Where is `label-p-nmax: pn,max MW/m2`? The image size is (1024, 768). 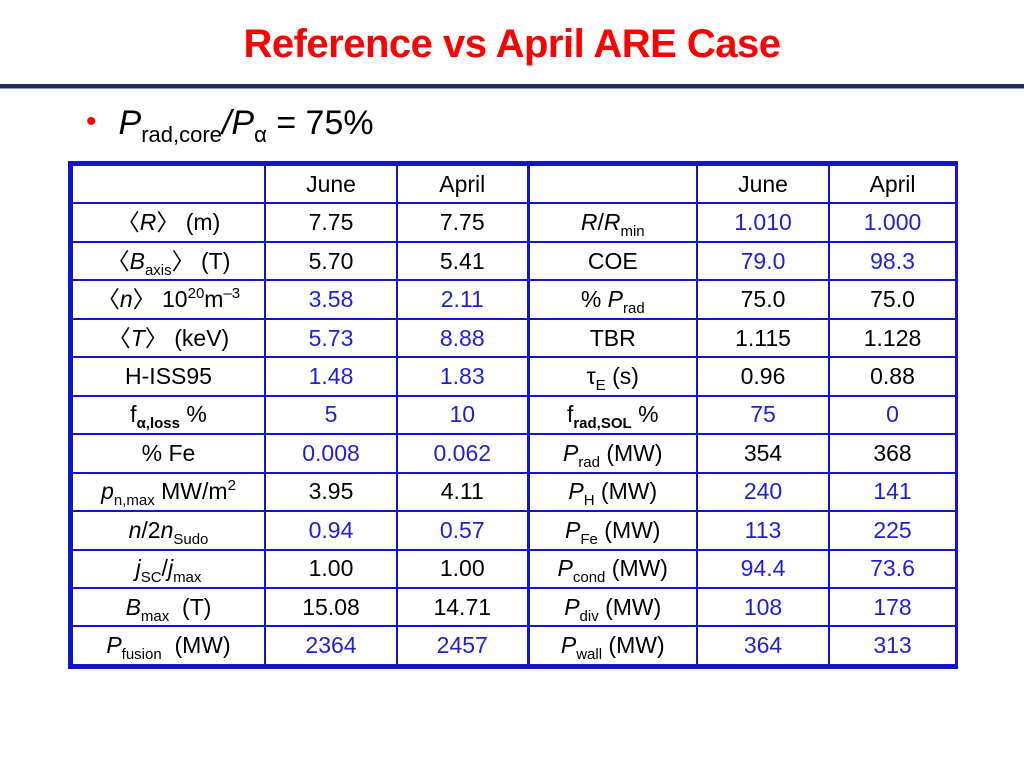
label-p-nmax: pn,max MW/m2 is located at coordinates (168, 492).